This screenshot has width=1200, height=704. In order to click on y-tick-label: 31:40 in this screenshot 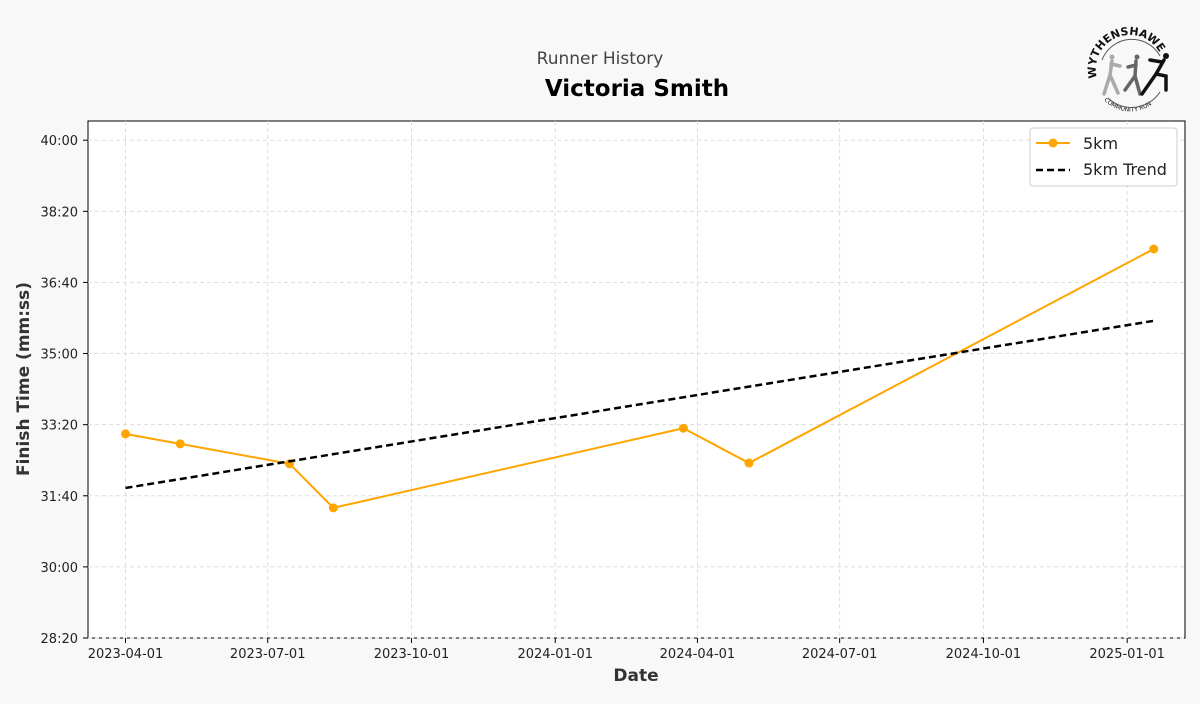, I will do `click(59, 497)`.